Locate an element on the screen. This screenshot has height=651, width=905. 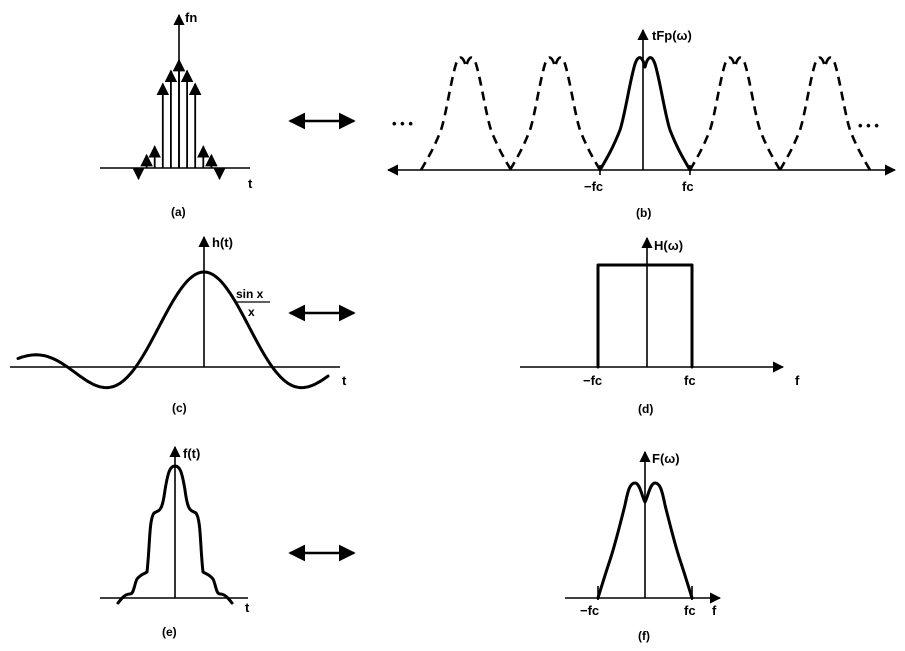
panel-f: F(ω) −fc fc f (f) is located at coordinates (643, 546).